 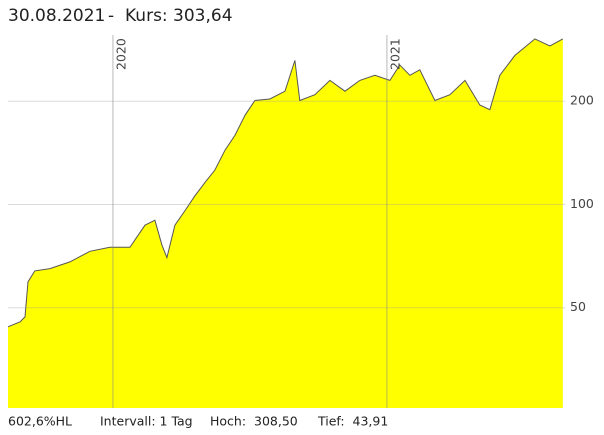 What do you see at coordinates (578, 306) in the screenshot?
I see `y-tick-label: 50` at bounding box center [578, 306].